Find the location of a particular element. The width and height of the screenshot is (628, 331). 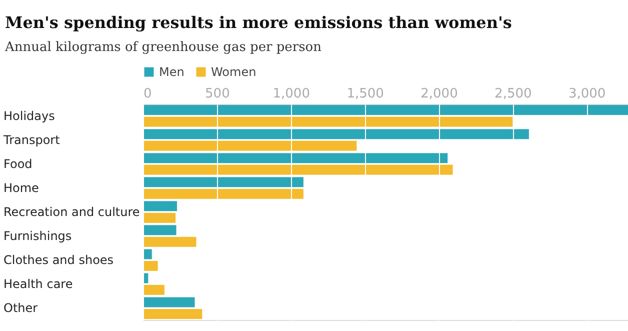

x-tick-label: 1,000 is located at coordinates (291, 94).